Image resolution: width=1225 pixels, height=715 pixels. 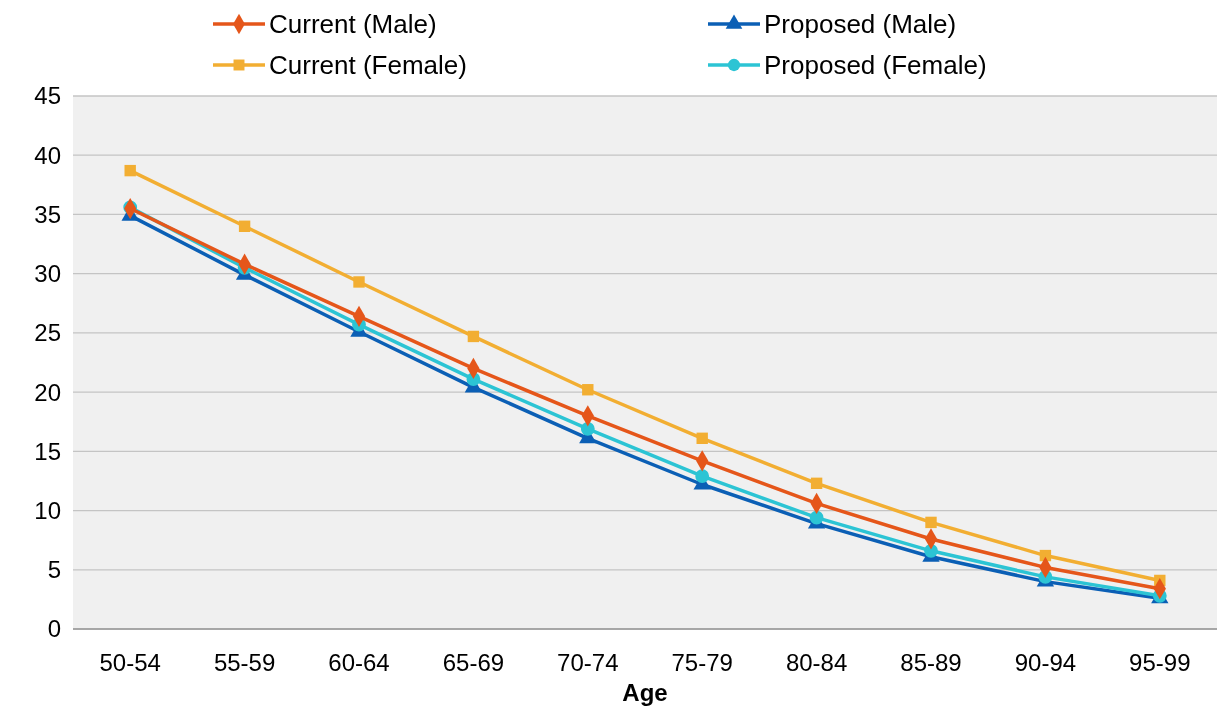 I want to click on x-tick-label: 70-74, so click(x=588, y=662).